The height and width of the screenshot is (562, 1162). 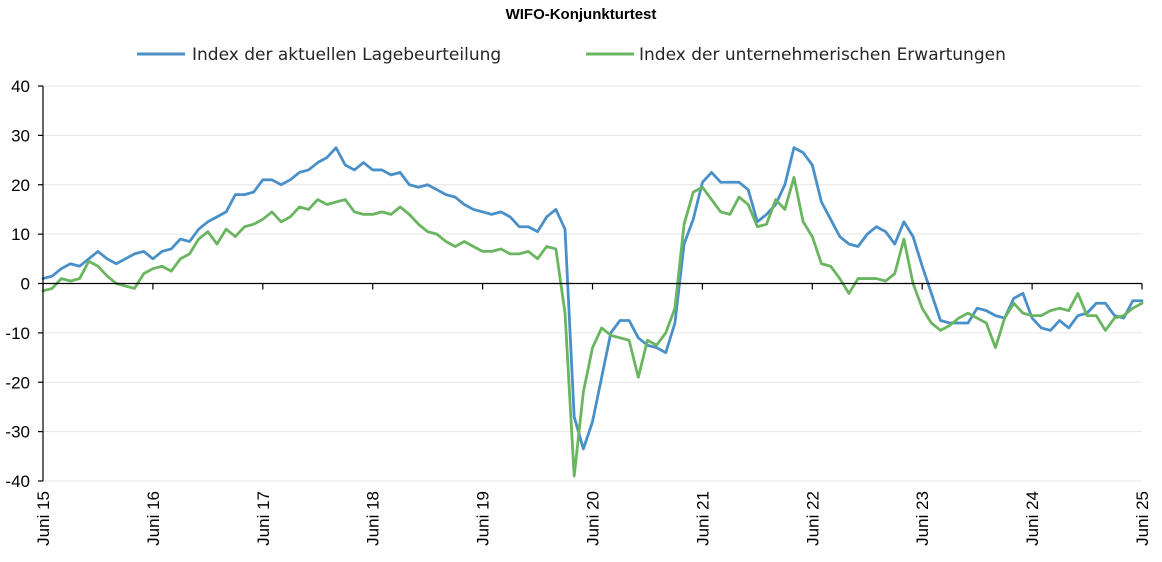 What do you see at coordinates (20, 234) in the screenshot?
I see `y-tick-label: 10` at bounding box center [20, 234].